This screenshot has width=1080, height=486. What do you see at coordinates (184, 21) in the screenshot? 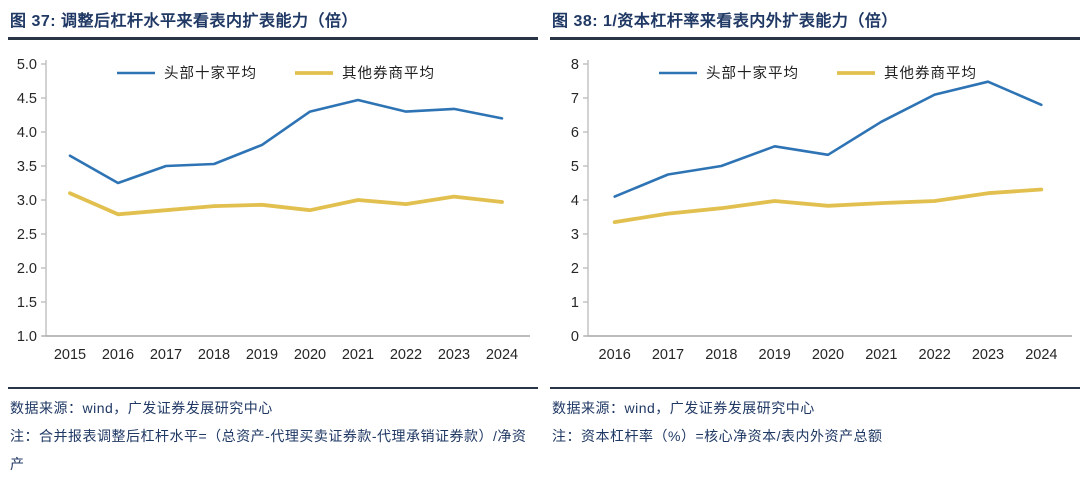
I see `figure-title: 图 37: 调整后杠杆水平来看表内扩表能力（倍）` at bounding box center [184, 21].